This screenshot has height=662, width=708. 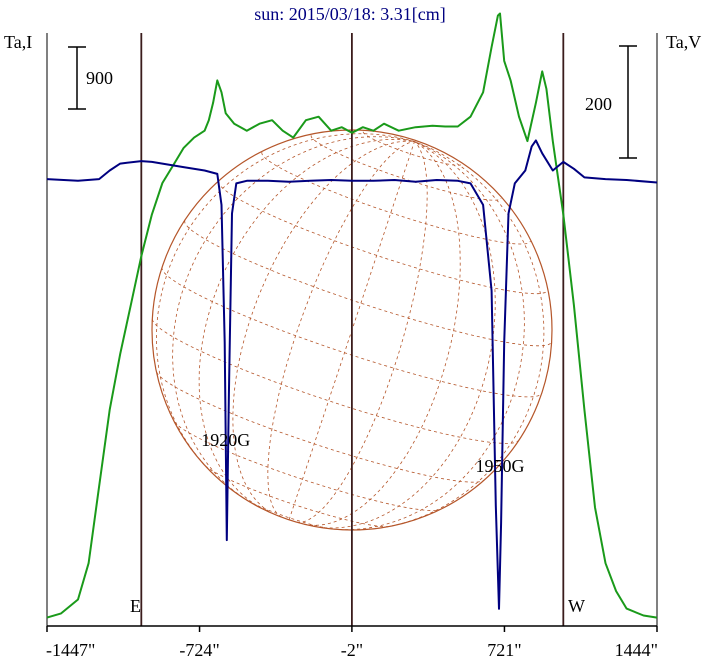 I want to click on x-tick-label: -724", so click(x=199, y=650).